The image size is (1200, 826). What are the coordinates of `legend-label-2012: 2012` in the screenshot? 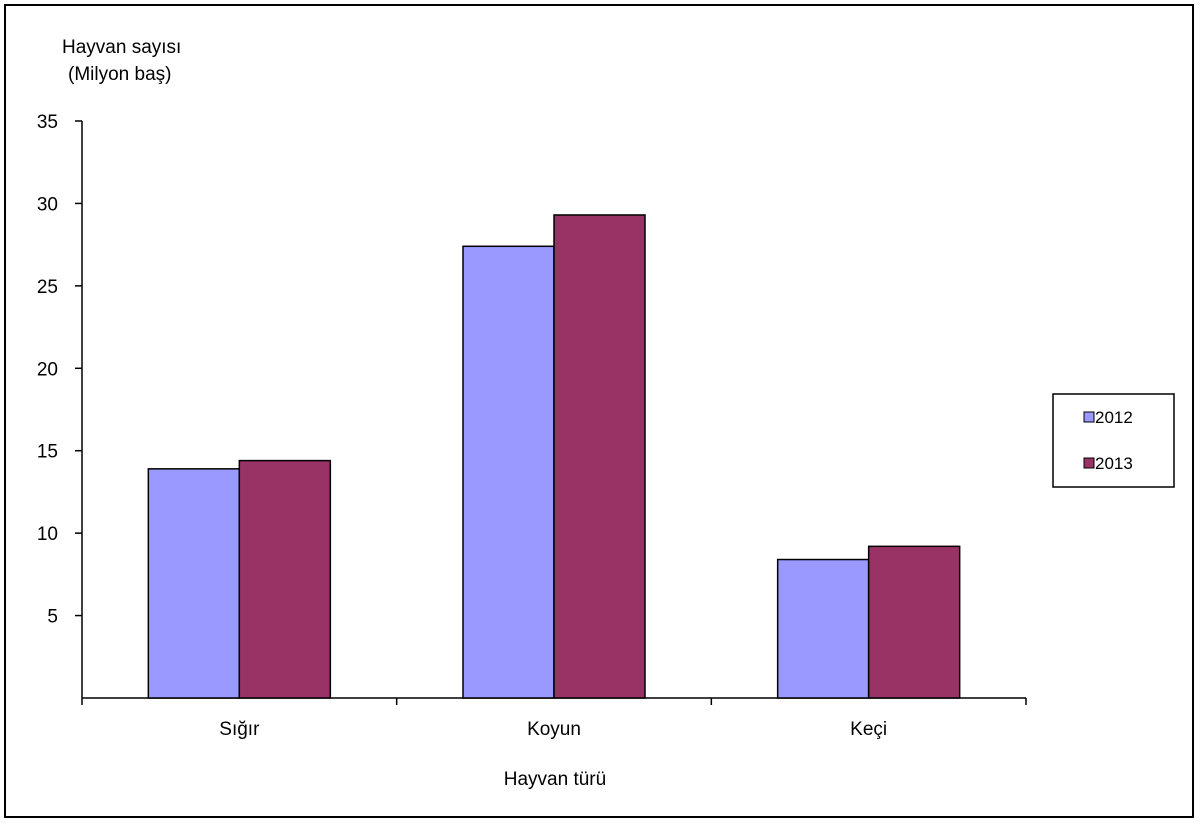 It's located at (1114, 417).